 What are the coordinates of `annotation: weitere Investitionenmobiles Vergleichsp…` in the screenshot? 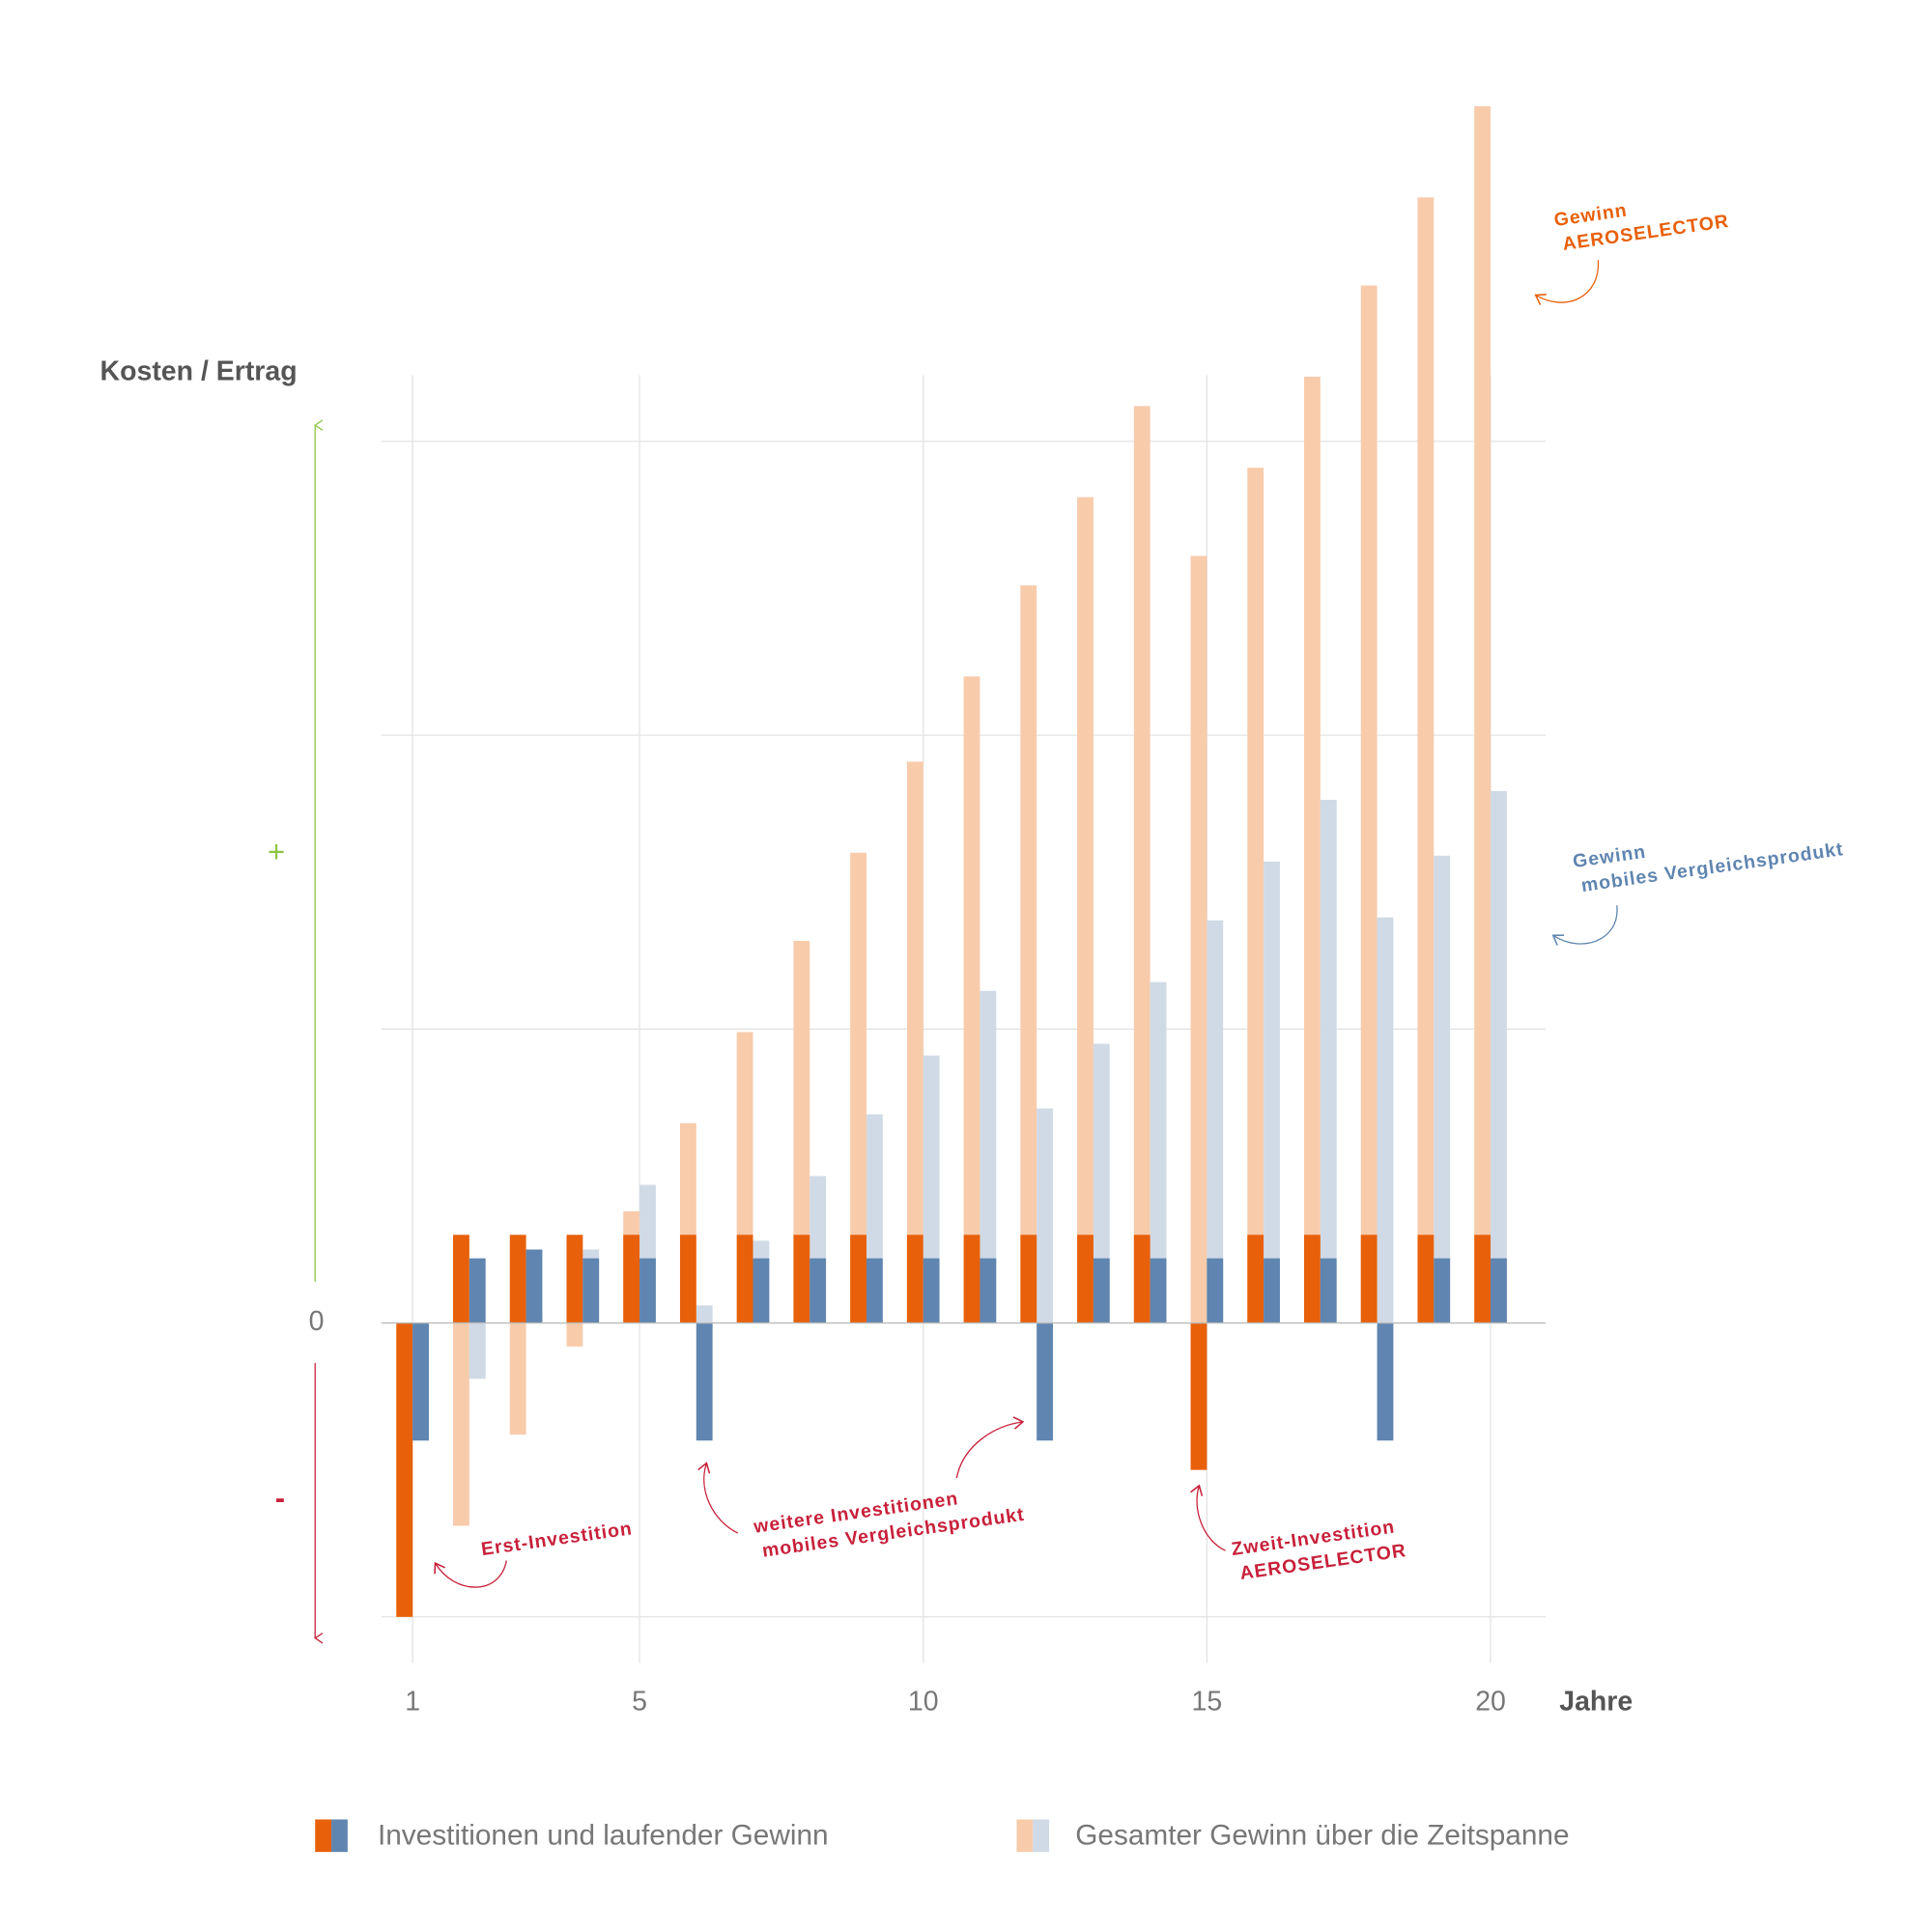 It's located at (889, 1520).